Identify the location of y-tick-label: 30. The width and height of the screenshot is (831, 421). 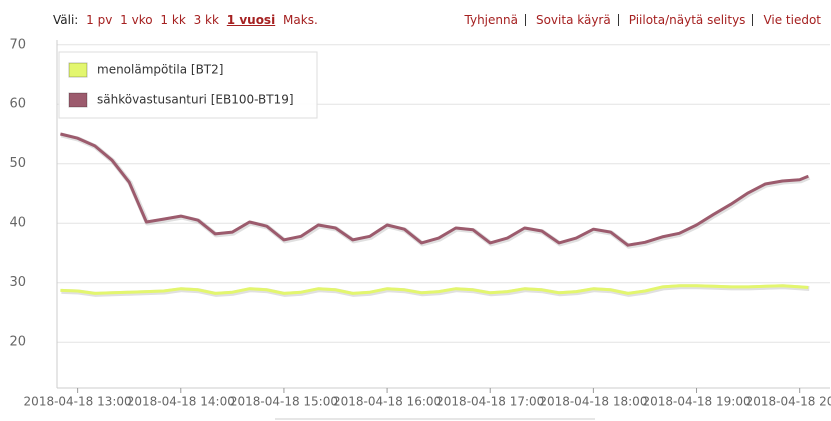
(17, 282).